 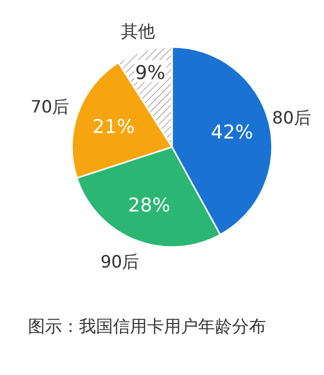 I want to click on data-label: 42%, so click(x=232, y=133).